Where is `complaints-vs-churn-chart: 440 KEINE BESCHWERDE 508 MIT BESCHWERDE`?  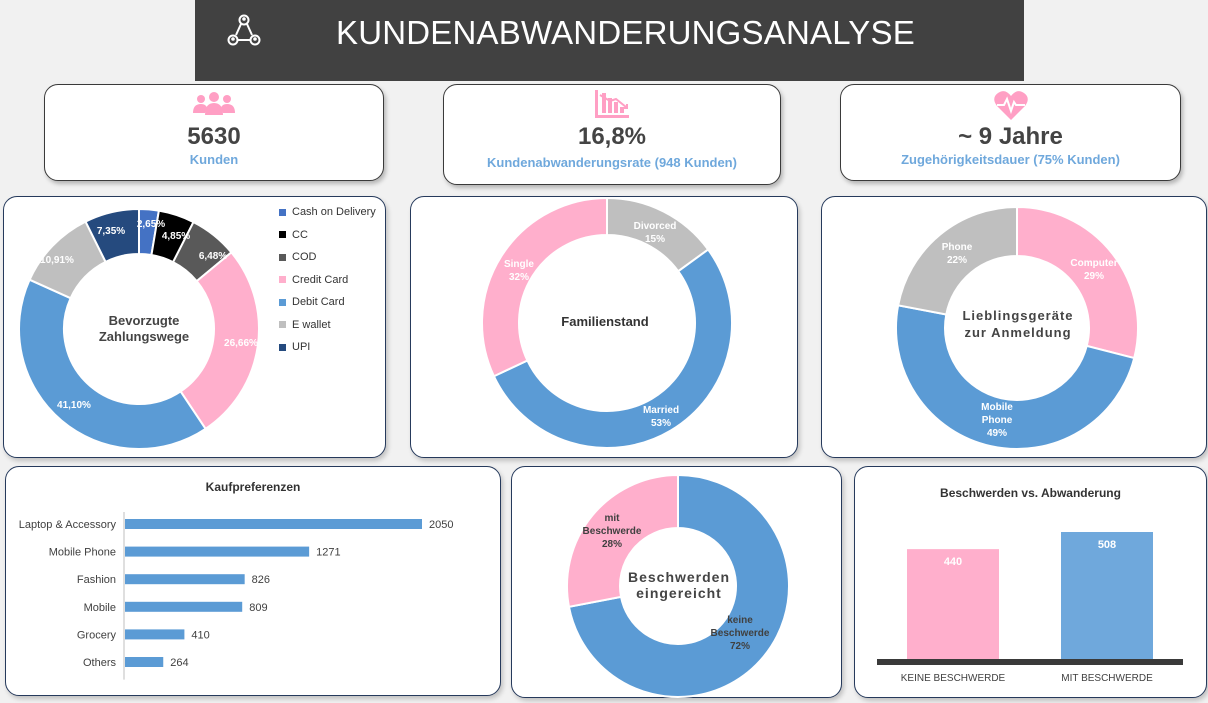
complaints-vs-churn-chart: 440 KEINE BESCHWERDE 508 MIT BESCHWERDE is located at coordinates (1030, 608).